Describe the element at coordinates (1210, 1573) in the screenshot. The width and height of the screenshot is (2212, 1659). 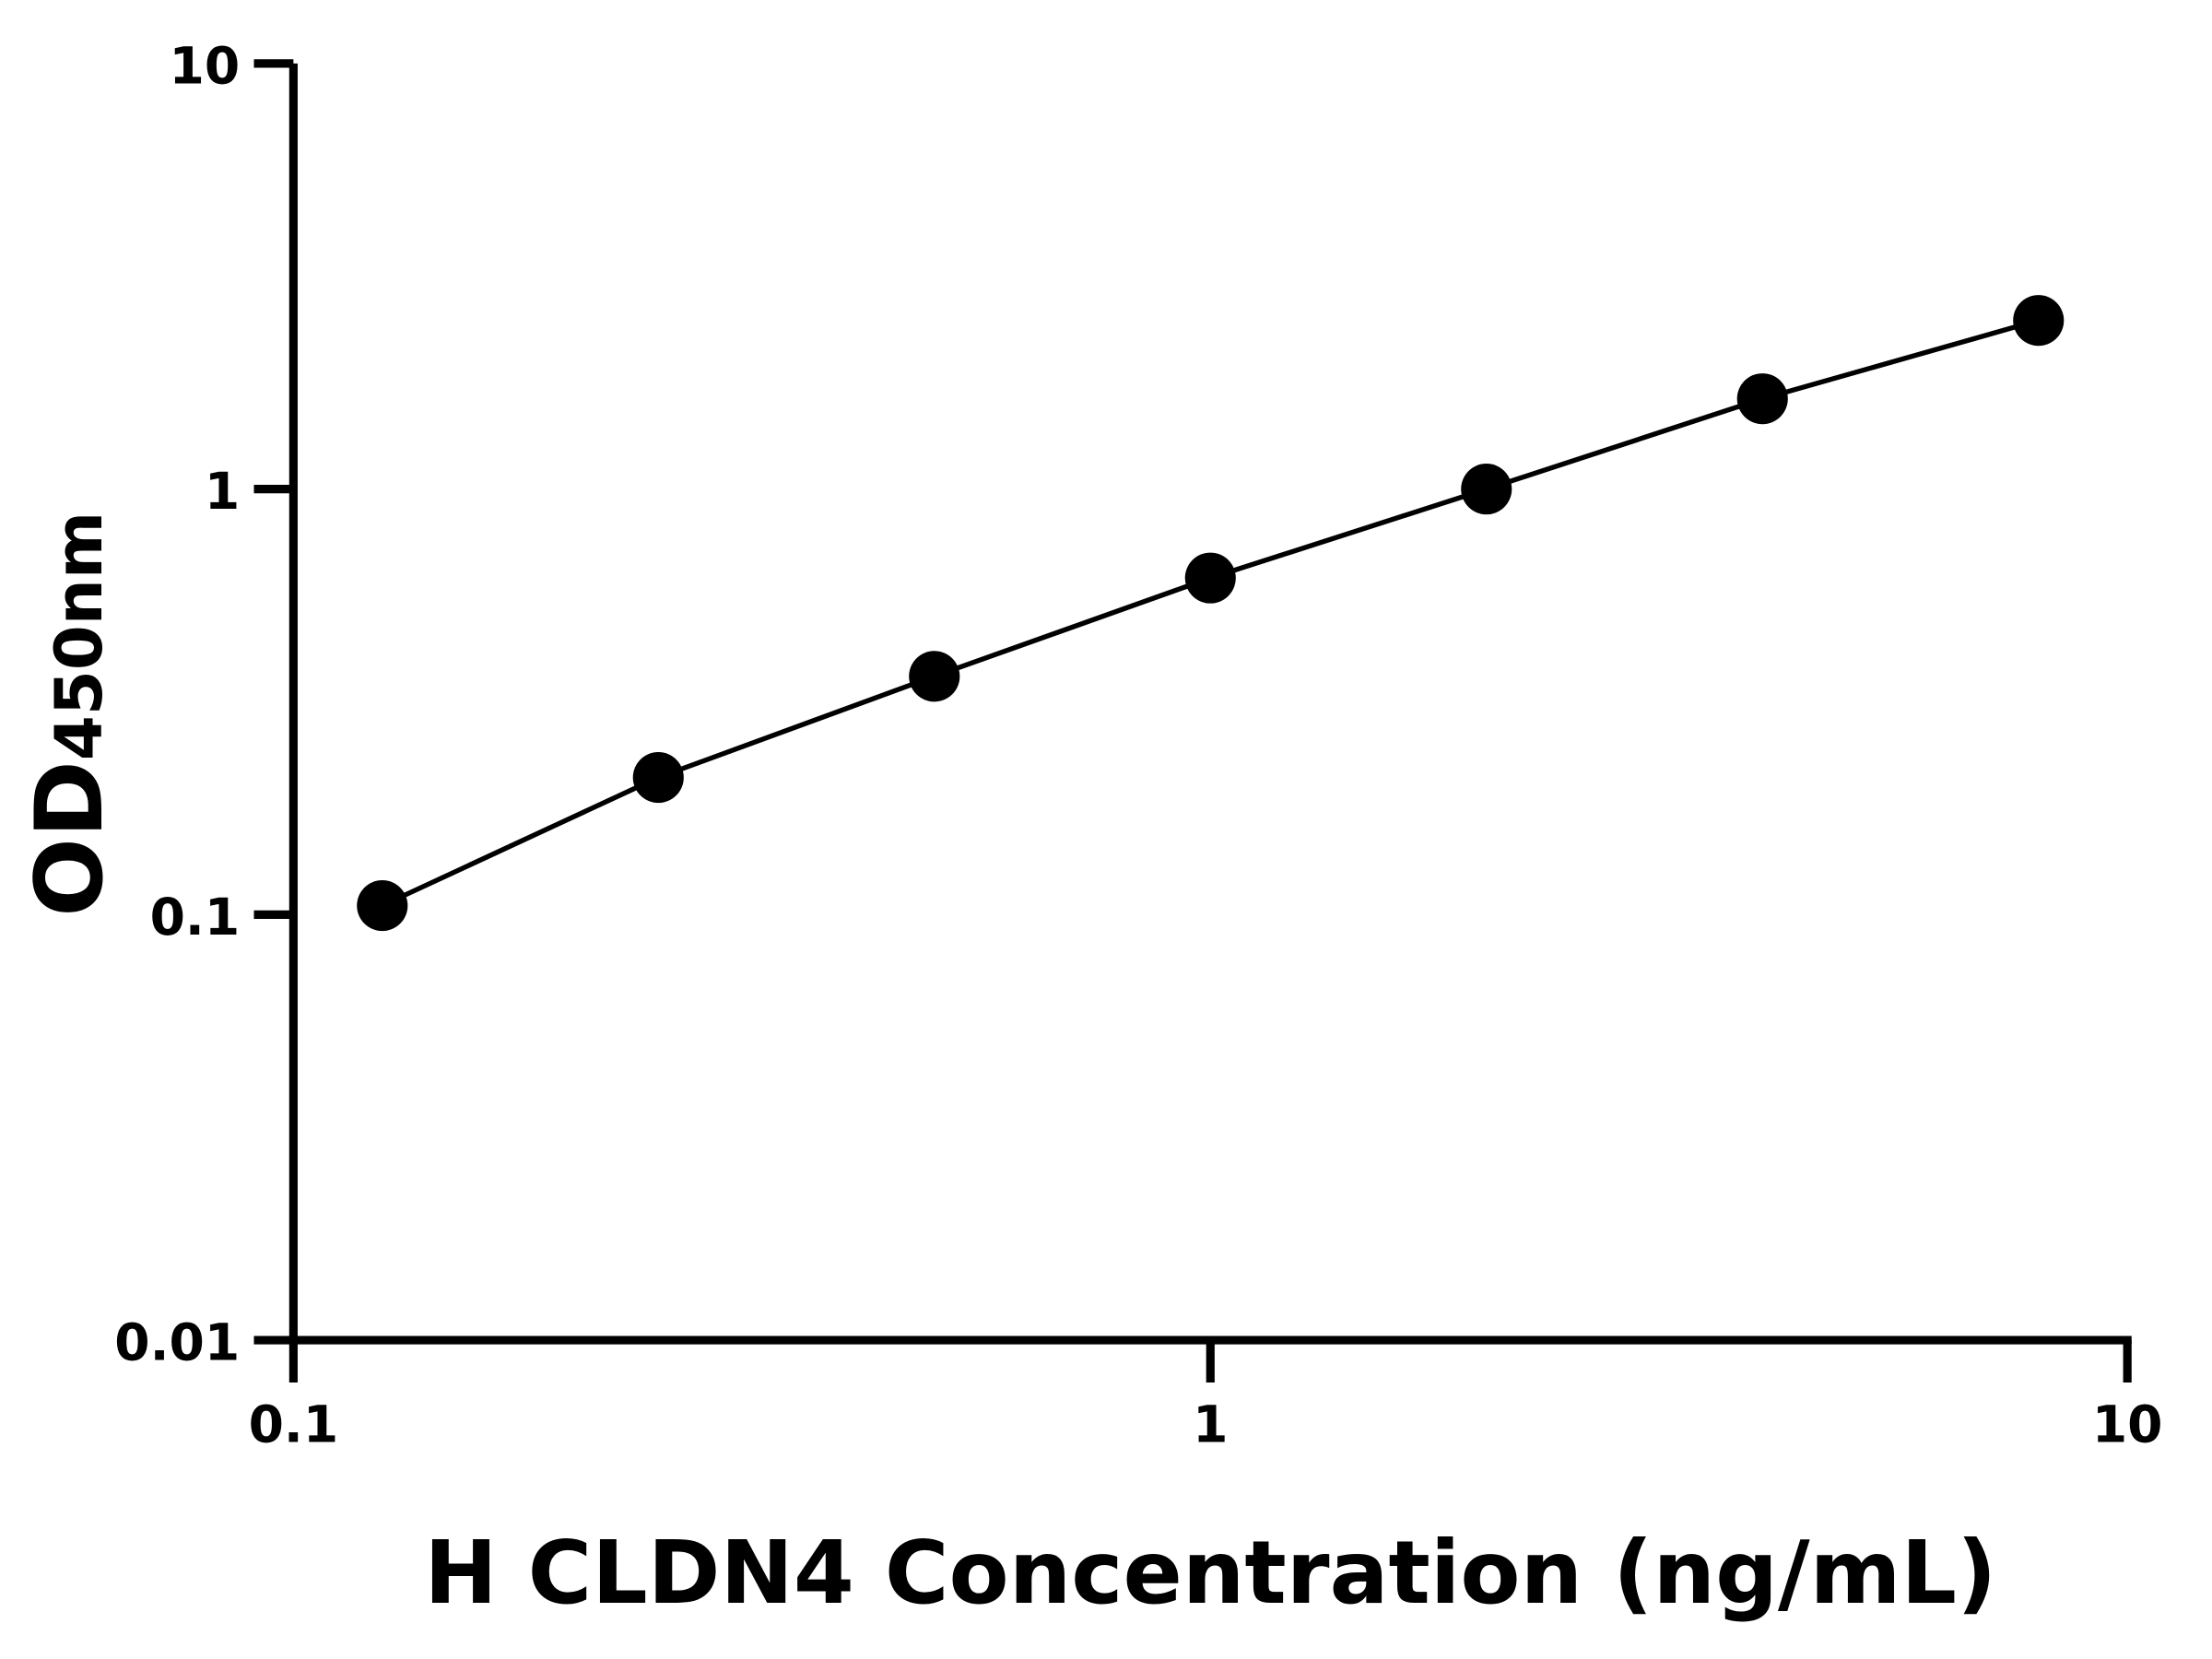
I see `x-axis-label: H CLDN4 Concentration (ng/mL)` at that location.